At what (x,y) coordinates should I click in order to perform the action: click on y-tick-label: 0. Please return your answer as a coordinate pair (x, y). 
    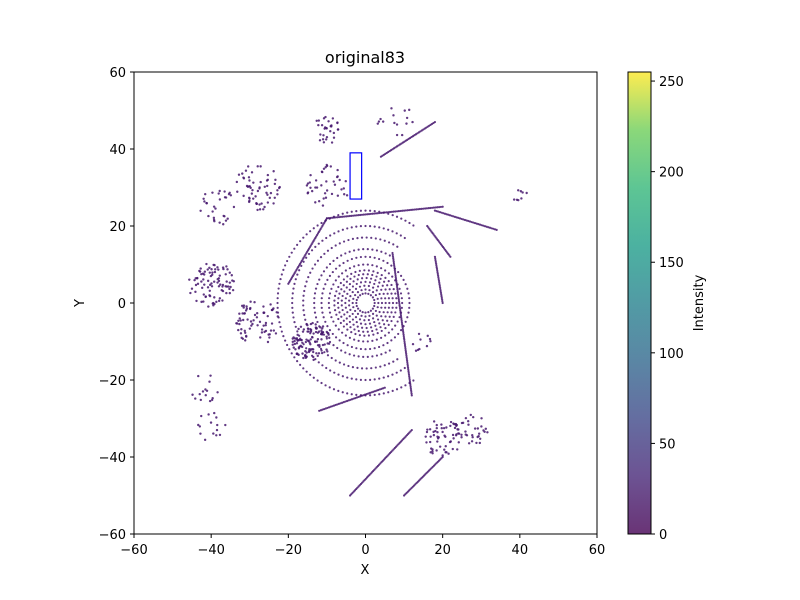
    Looking at the image, I should click on (122, 304).